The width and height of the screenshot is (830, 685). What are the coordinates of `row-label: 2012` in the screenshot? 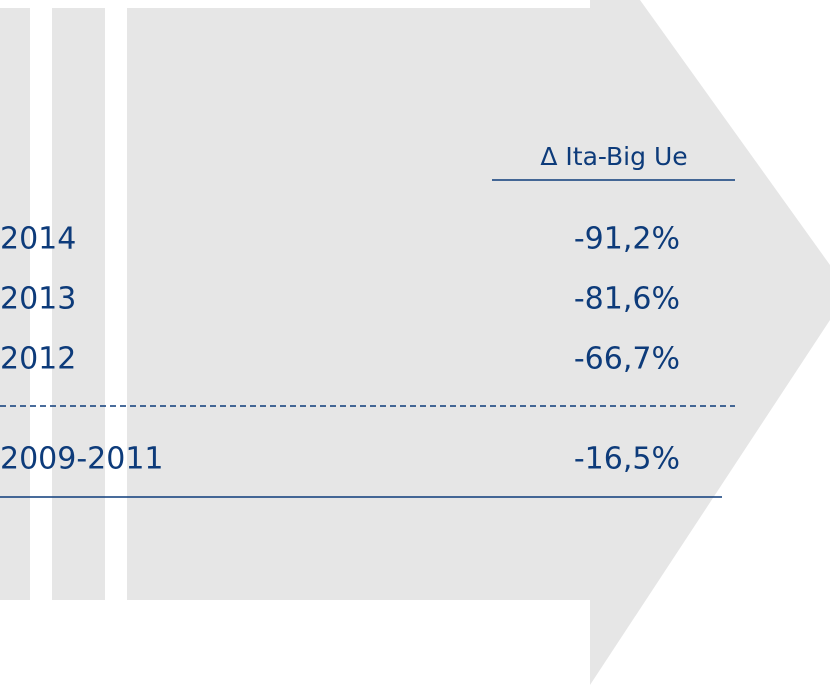 It's located at (38, 359).